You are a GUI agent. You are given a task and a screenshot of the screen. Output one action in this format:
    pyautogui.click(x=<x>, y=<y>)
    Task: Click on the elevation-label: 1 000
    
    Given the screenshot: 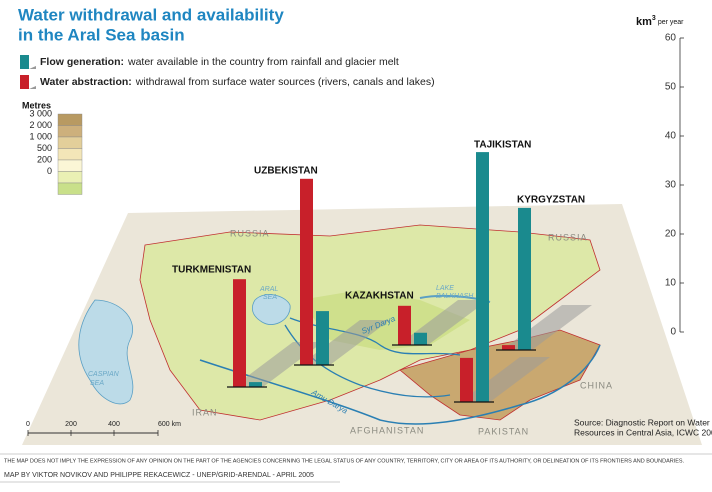 What is the action you would take?
    pyautogui.click(x=40, y=136)
    